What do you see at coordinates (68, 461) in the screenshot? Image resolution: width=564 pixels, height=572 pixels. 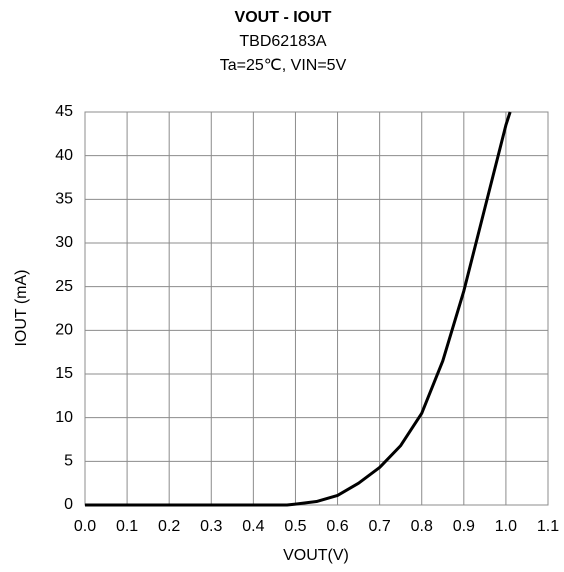 I see `y-tick-label: 5` at bounding box center [68, 461].